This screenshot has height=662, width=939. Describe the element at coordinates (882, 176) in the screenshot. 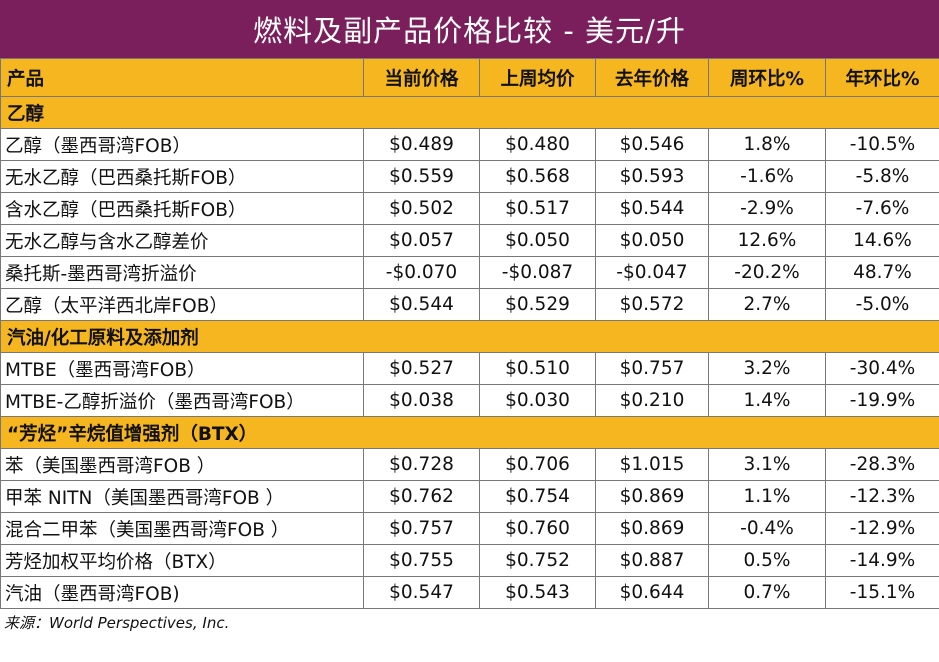

I see `year-change-cell: -5.8%` at that location.